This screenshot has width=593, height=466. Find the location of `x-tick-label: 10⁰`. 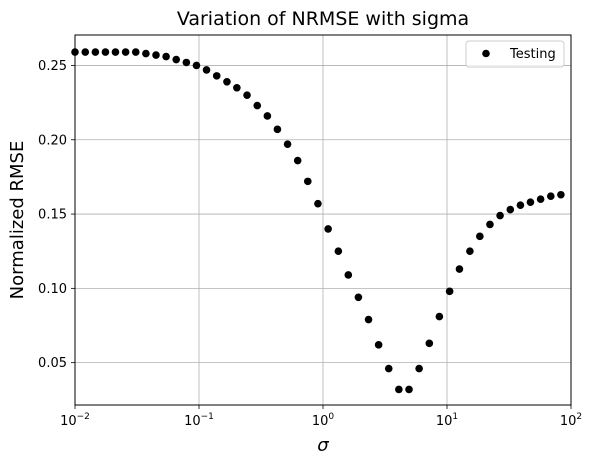

x-tick-label: 10⁰ is located at coordinates (323, 420).